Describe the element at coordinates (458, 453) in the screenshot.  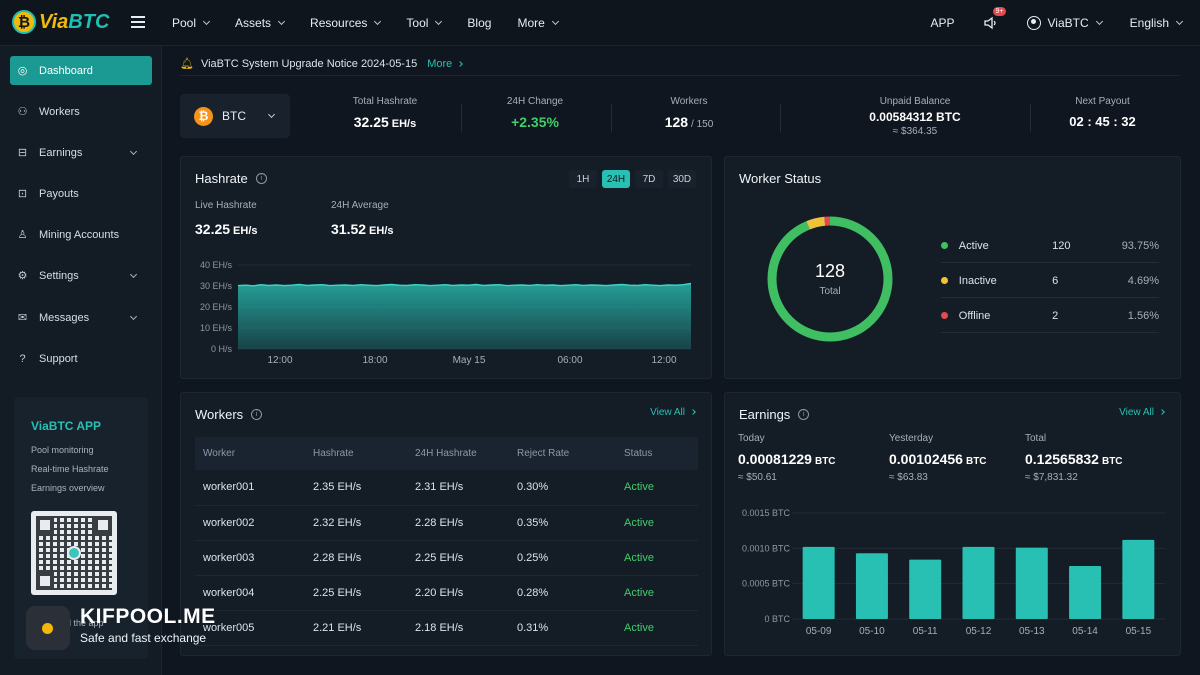
I see `column-header-24h-hashrate: 24H Hashrate` at that location.